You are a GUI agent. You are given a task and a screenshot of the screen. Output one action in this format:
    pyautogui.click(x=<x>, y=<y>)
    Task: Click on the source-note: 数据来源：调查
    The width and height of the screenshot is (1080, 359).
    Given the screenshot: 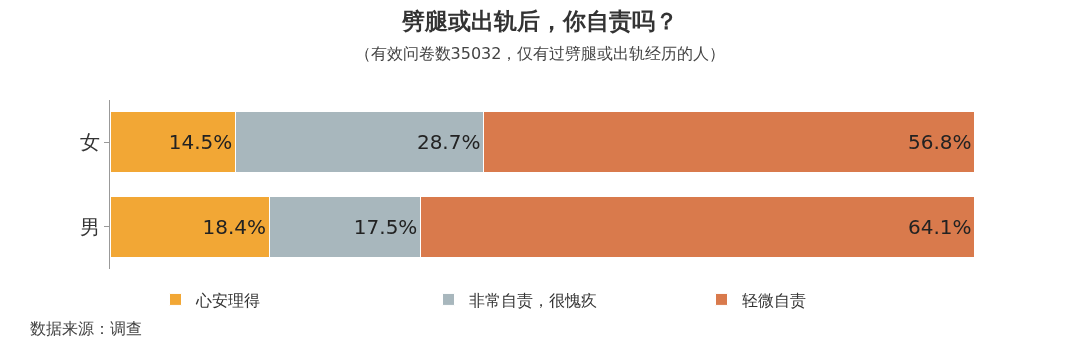 What is the action you would take?
    pyautogui.click(x=86, y=328)
    